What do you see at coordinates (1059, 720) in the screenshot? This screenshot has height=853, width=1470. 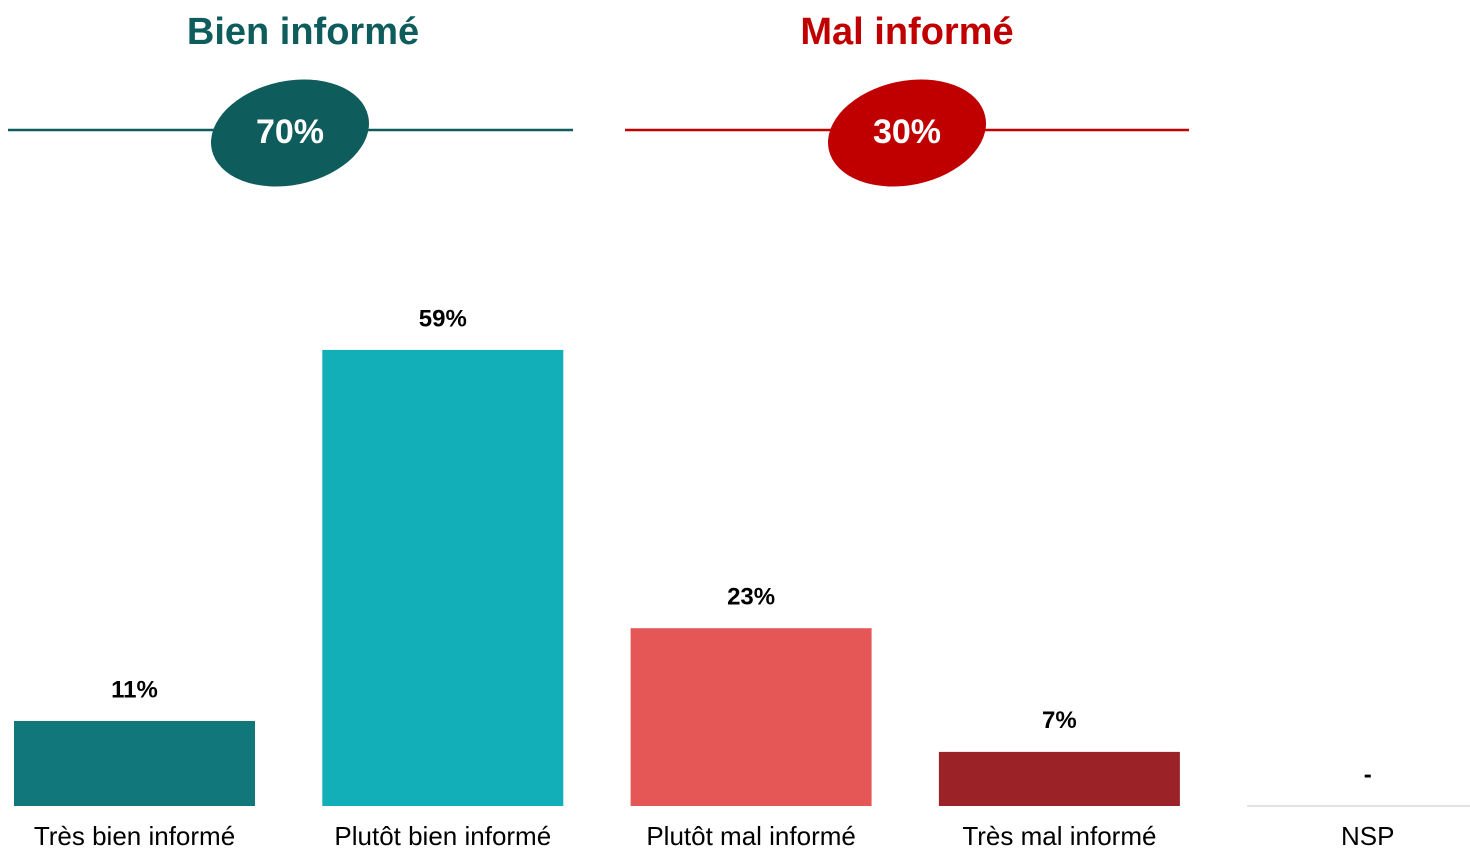 I see `value-label: 7%` at bounding box center [1059, 720].